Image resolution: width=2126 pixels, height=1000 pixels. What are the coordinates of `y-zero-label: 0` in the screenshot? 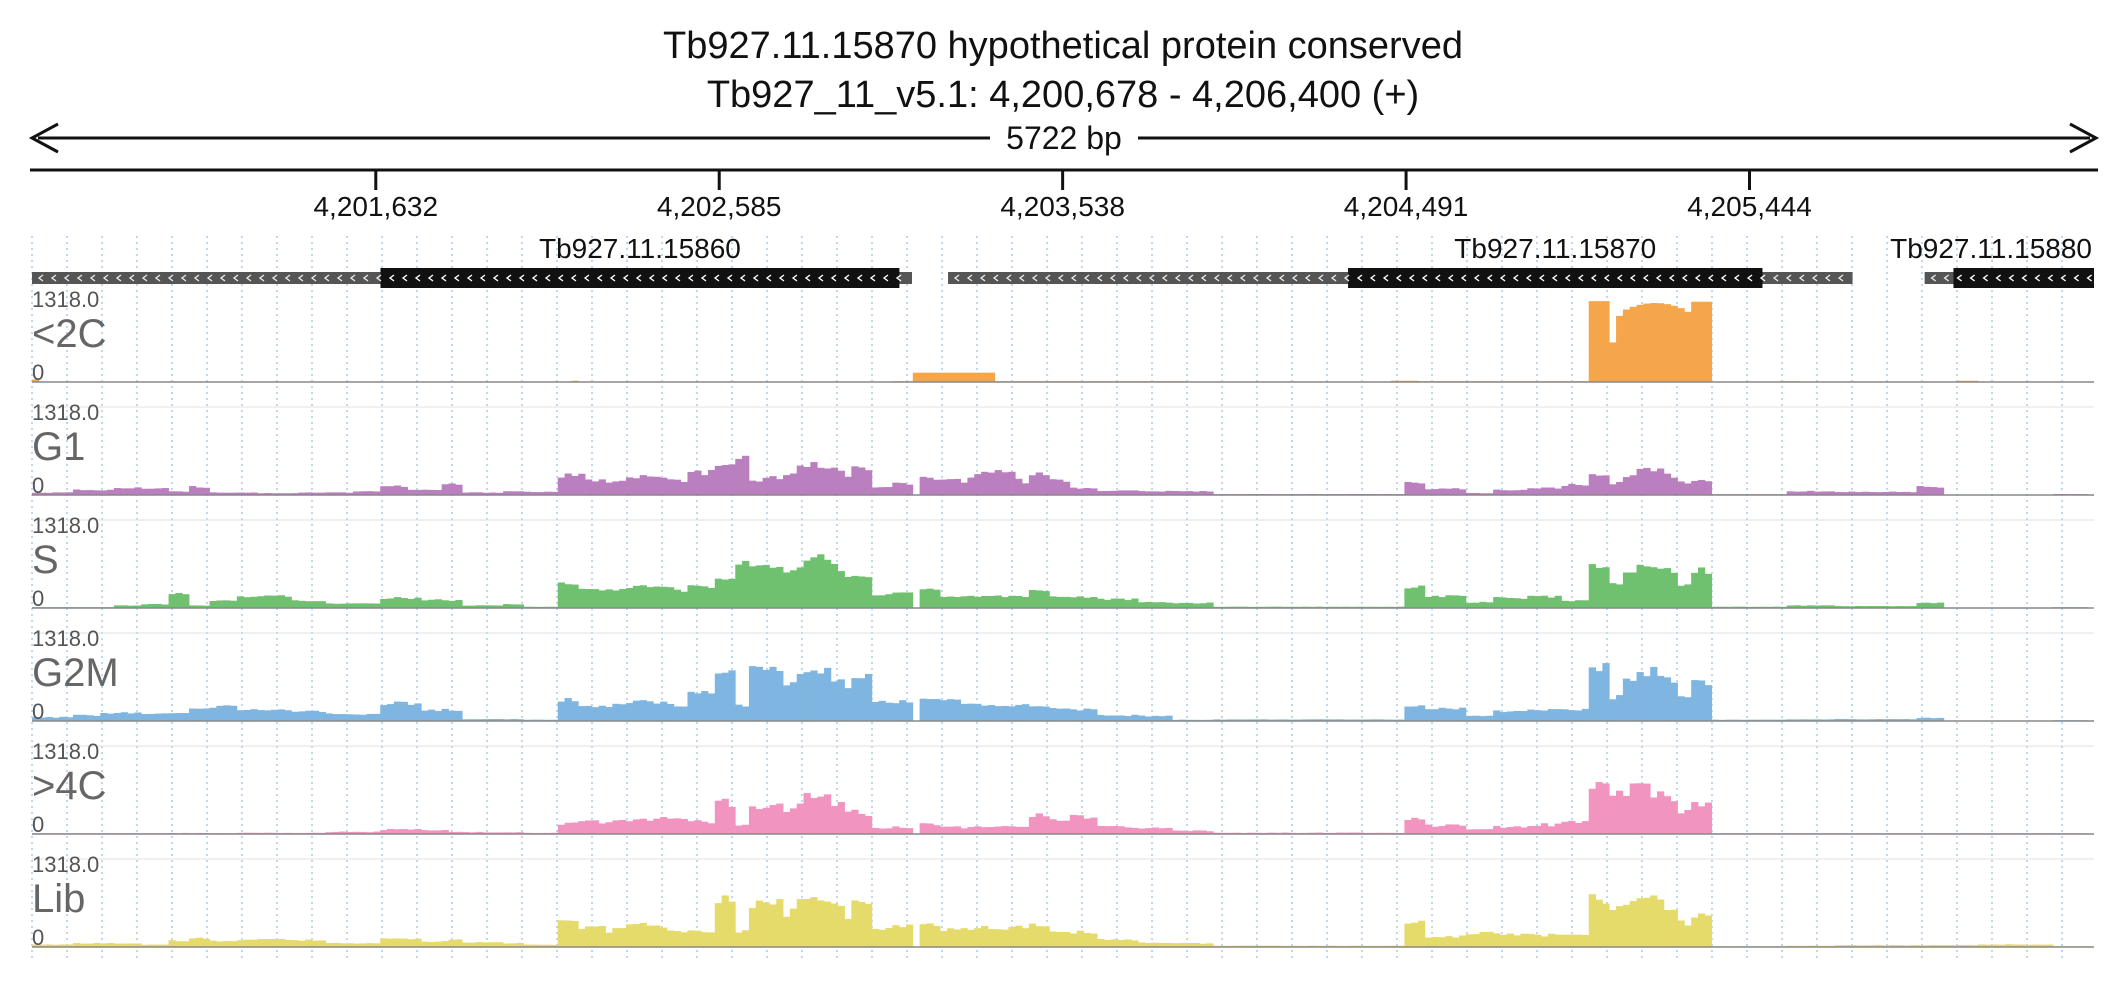 It's located at (38, 937).